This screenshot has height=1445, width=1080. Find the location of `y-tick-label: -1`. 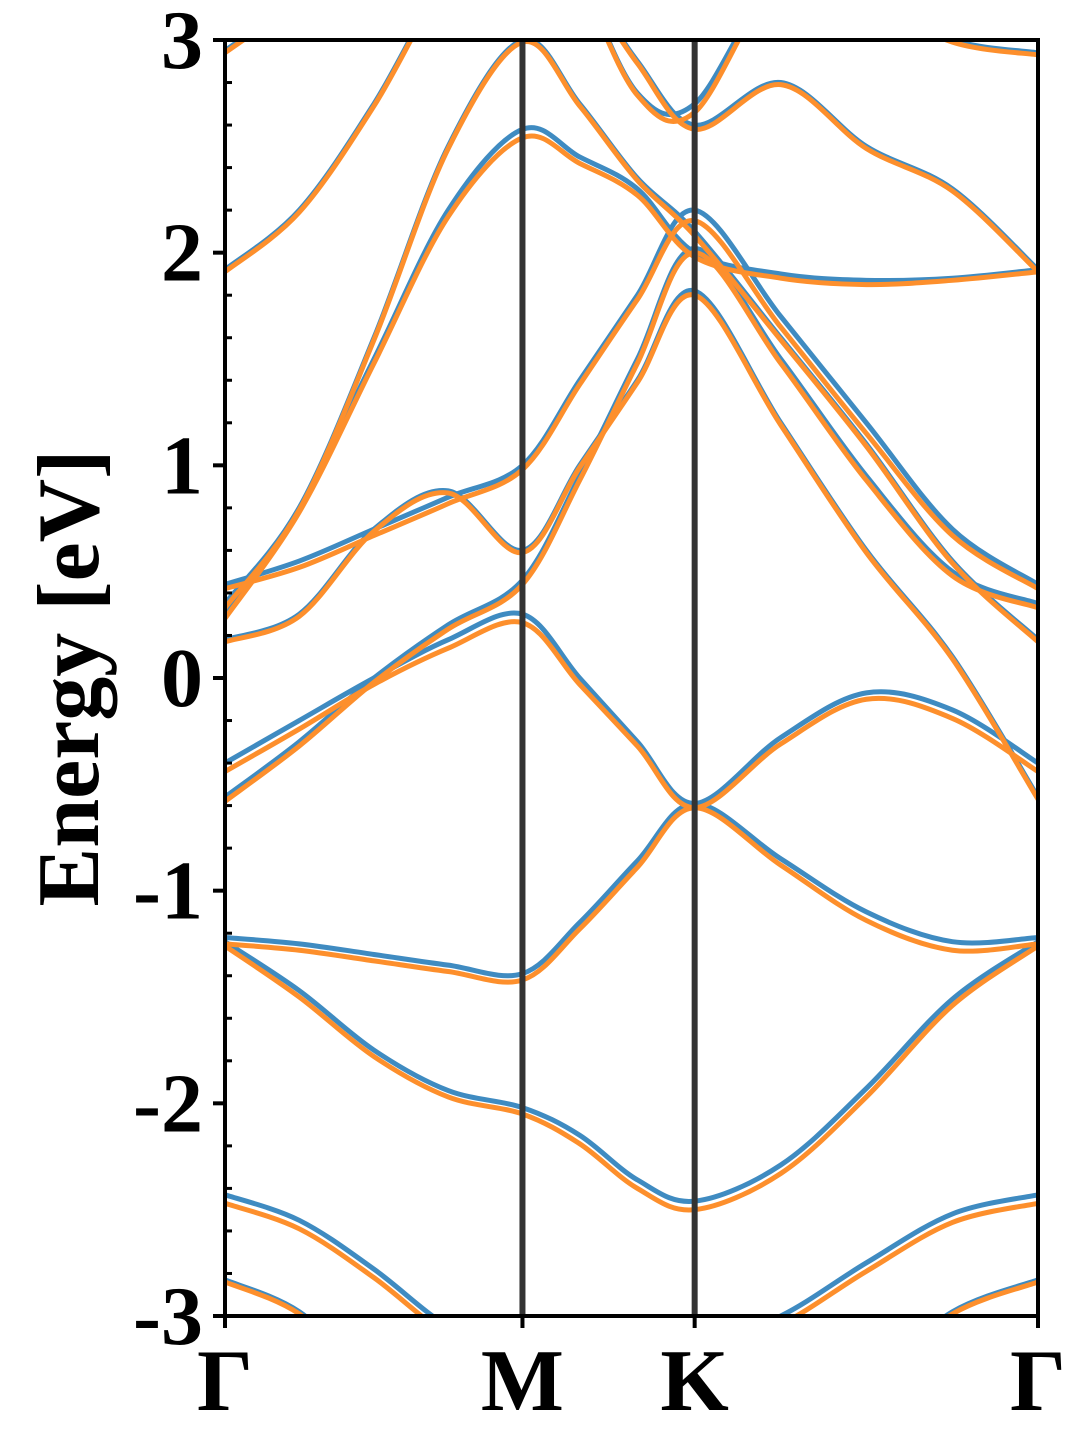

y-tick-label: -1 is located at coordinates (168, 891).